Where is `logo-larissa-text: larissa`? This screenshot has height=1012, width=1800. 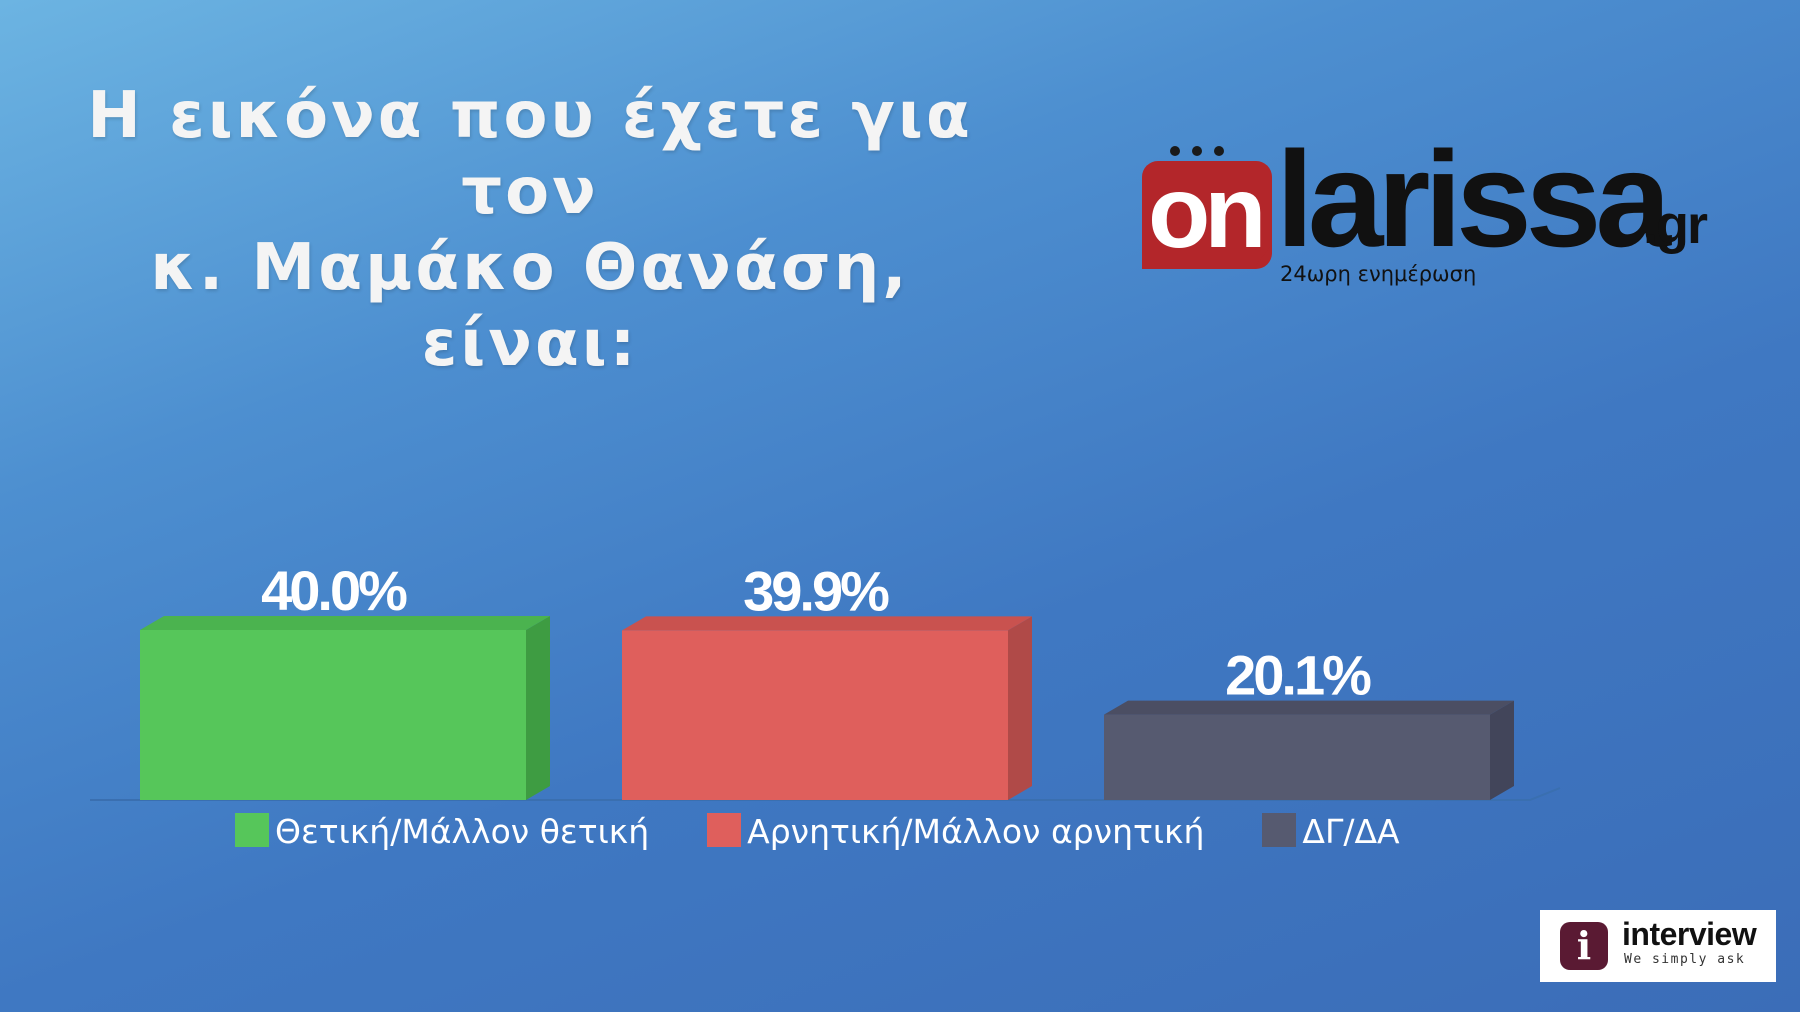
logo-larissa-text: larissa is located at coordinates (1473, 199).